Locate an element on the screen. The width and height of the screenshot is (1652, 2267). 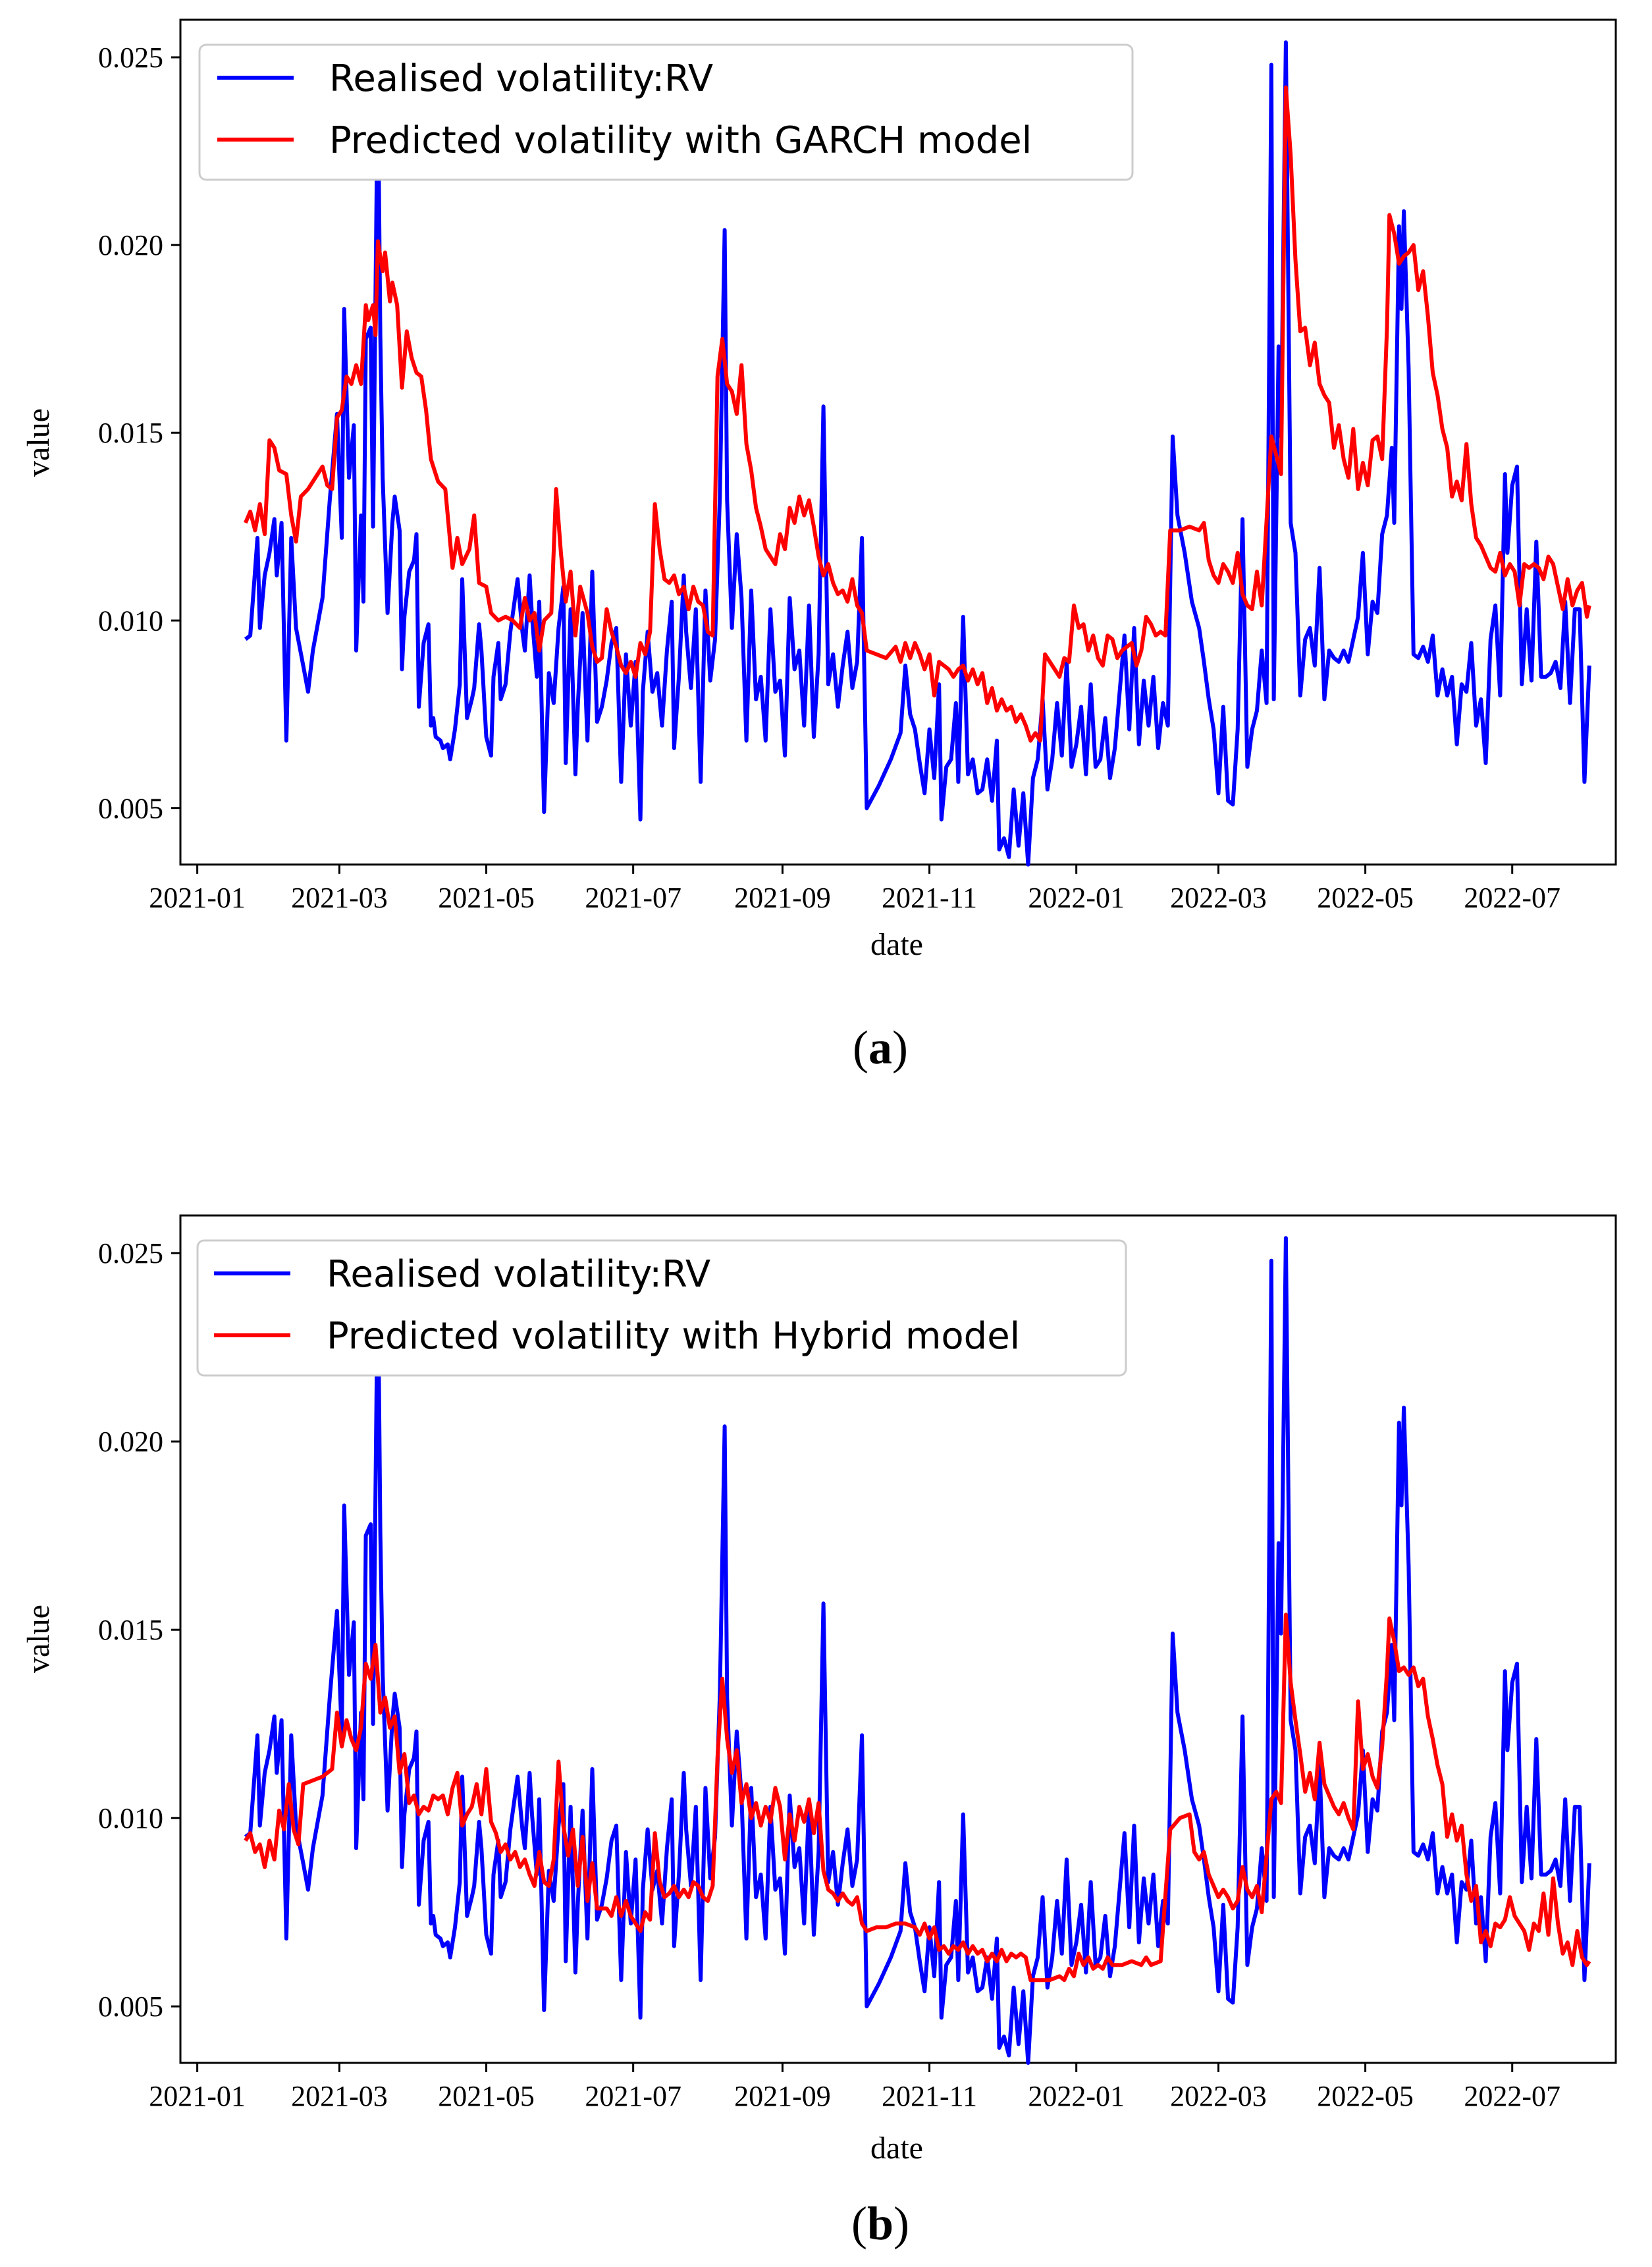
caption-letter: a is located at coordinates (880, 1047).